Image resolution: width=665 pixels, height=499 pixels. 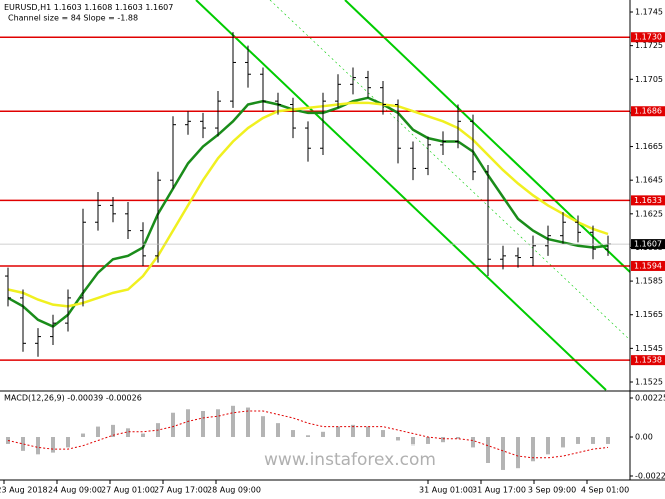 What do you see at coordinates (649, 348) in the screenshot?
I see `y-tick-label: 1.1545` at bounding box center [649, 348].